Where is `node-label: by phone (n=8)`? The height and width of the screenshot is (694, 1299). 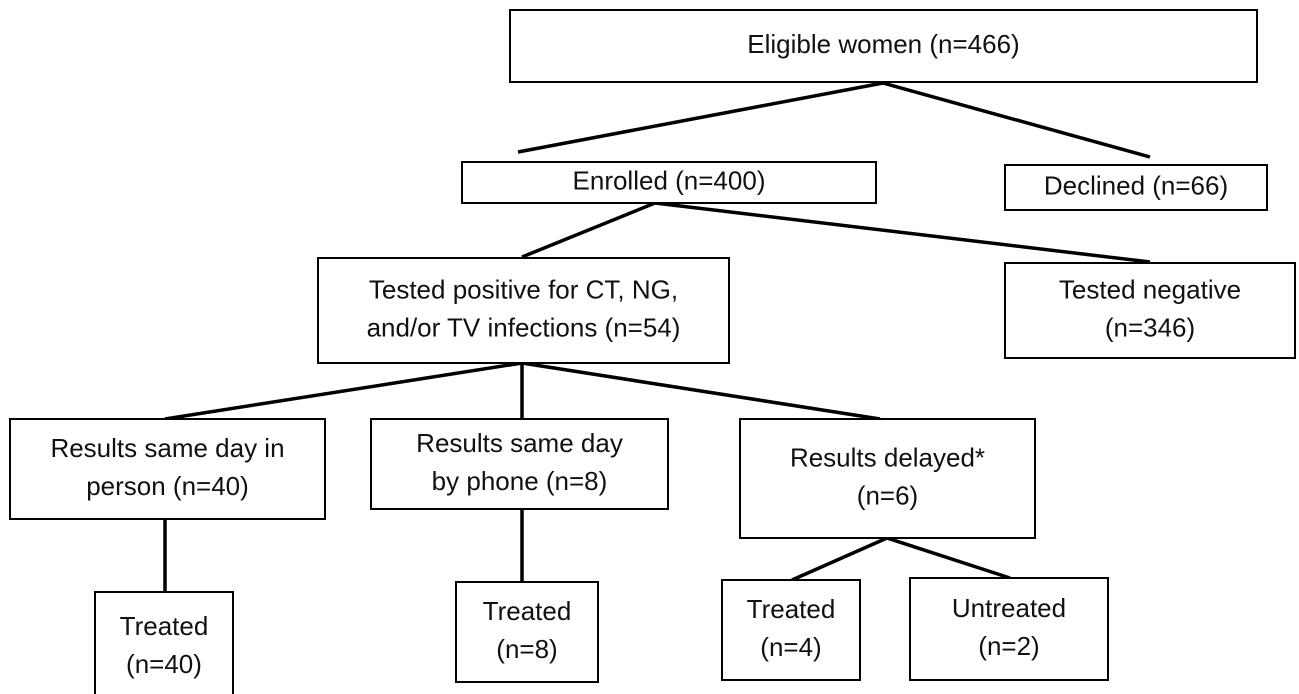 node-label: by phone (n=8) is located at coordinates (520, 481).